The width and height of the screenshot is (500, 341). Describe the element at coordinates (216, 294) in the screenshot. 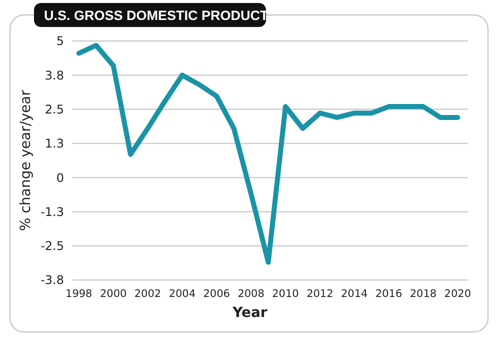

I see `x-tick-label: 2006` at that location.